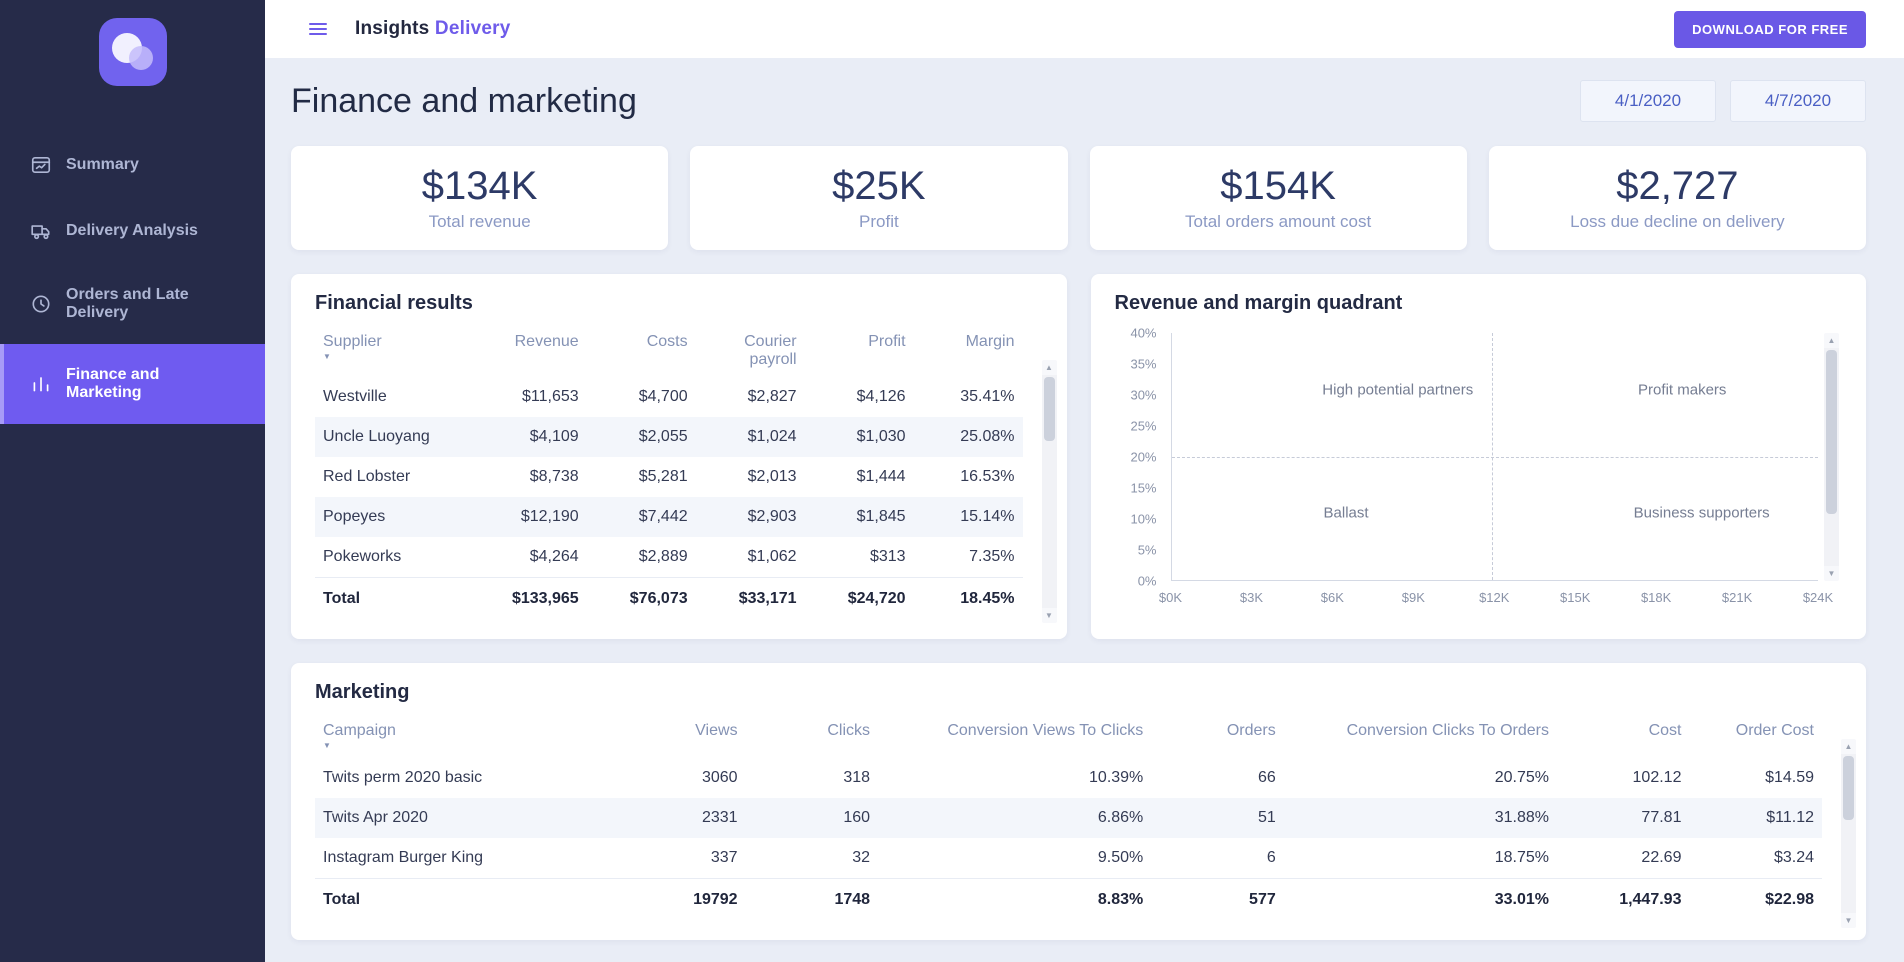  Describe the element at coordinates (1147, 581) in the screenshot. I see `y-axis-tick: 0%` at that location.